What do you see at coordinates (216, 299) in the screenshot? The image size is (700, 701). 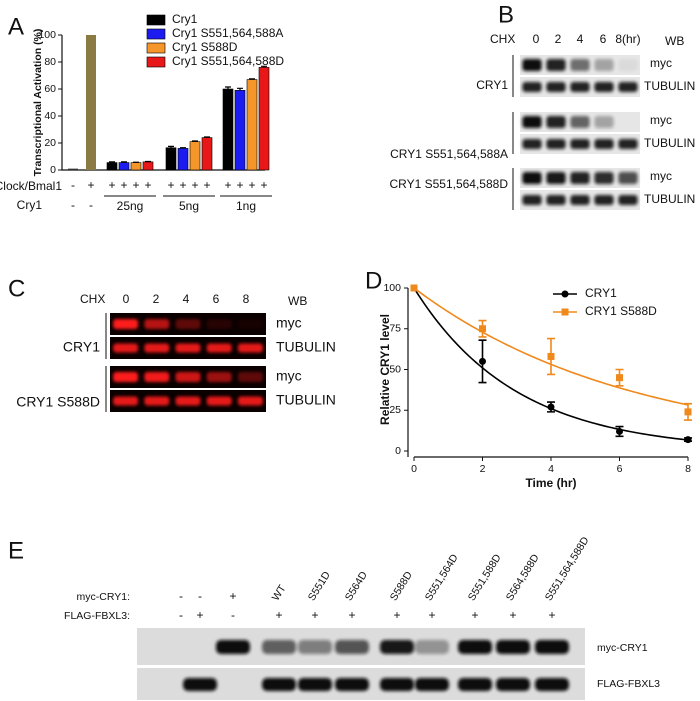 I see `time-label: 6` at bounding box center [216, 299].